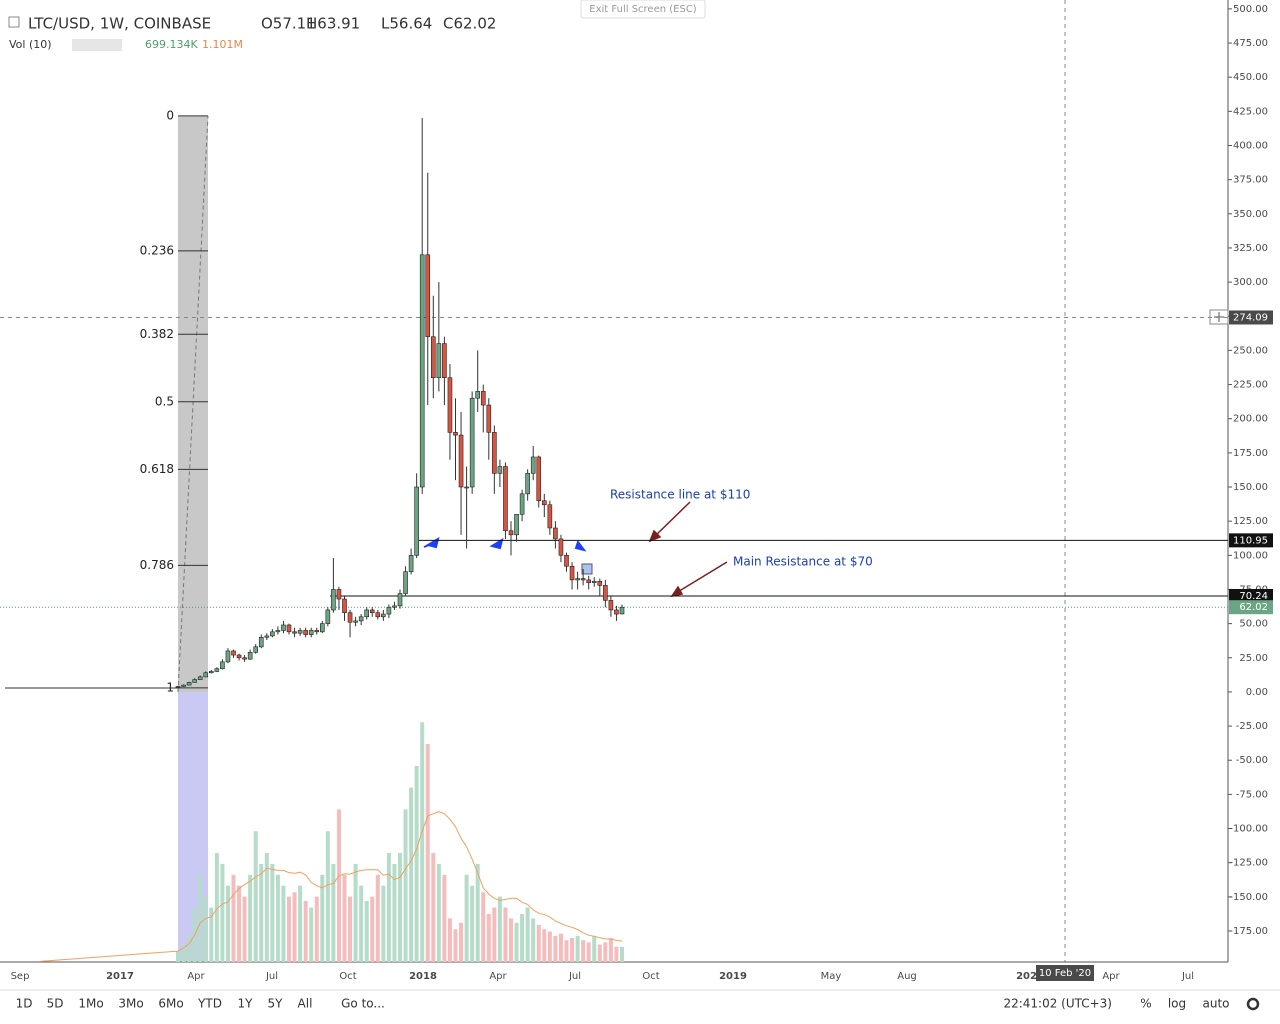 This screenshot has width=1280, height=1024. What do you see at coordinates (305, 1004) in the screenshot?
I see `toolbar-button: All` at bounding box center [305, 1004].